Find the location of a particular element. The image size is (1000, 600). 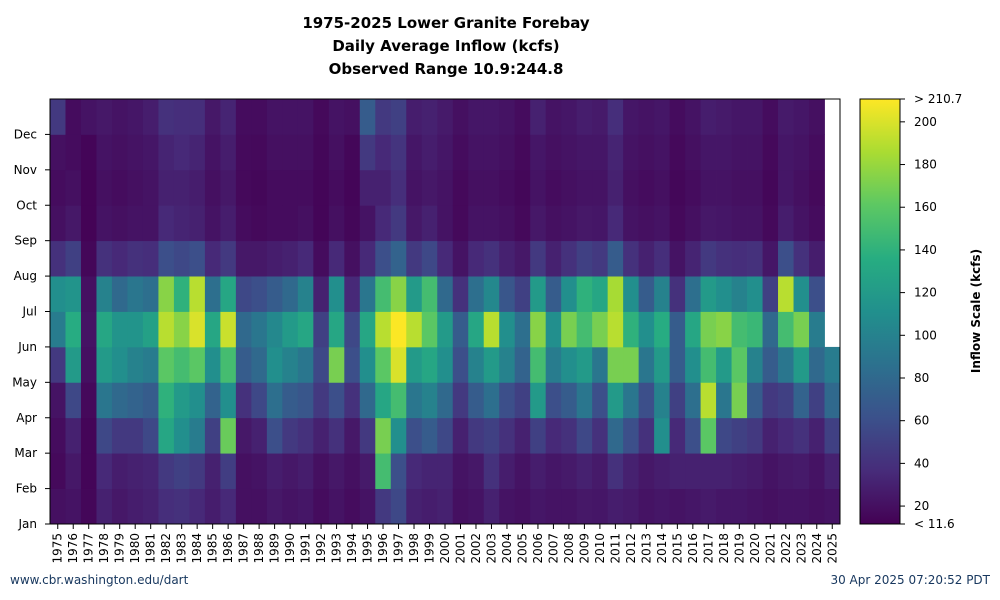

x-tick-label: 1999 is located at coordinates (430, 548).